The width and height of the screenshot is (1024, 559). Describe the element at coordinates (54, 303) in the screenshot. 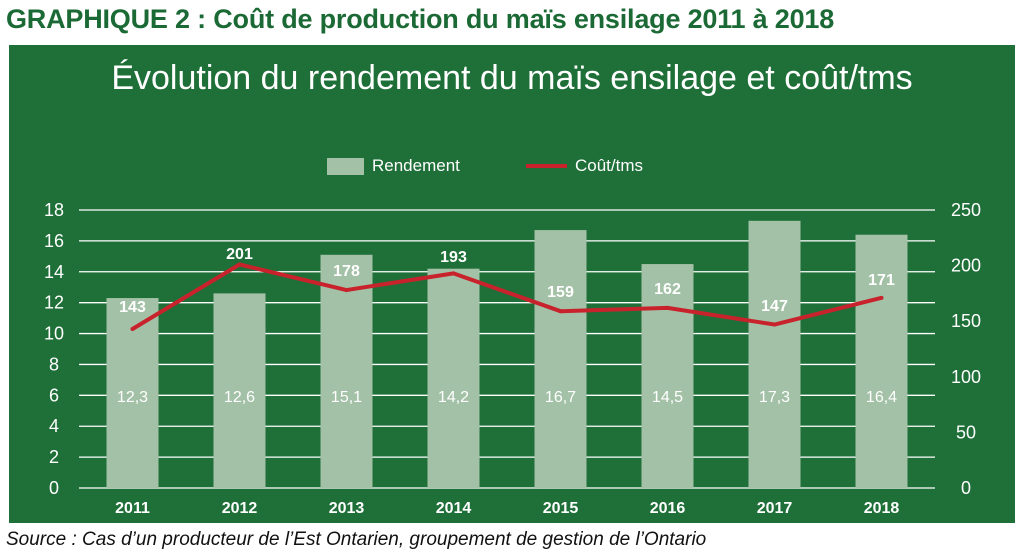

I see `y-left-tick-label: 12` at that location.